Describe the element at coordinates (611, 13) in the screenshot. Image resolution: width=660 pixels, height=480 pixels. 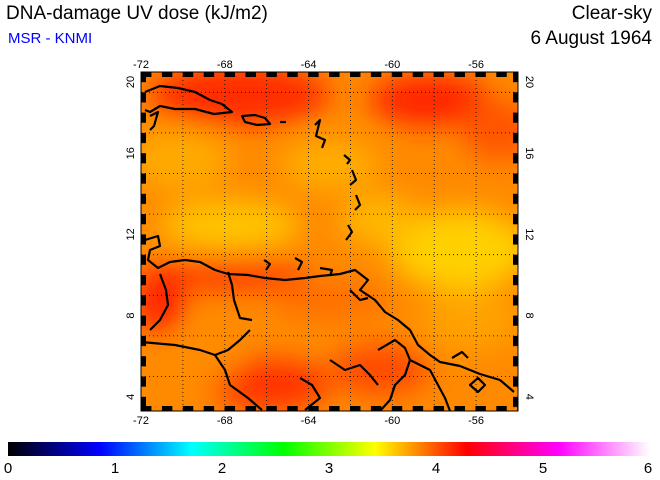
I see `sky-condition-label: Clear-sky` at that location.